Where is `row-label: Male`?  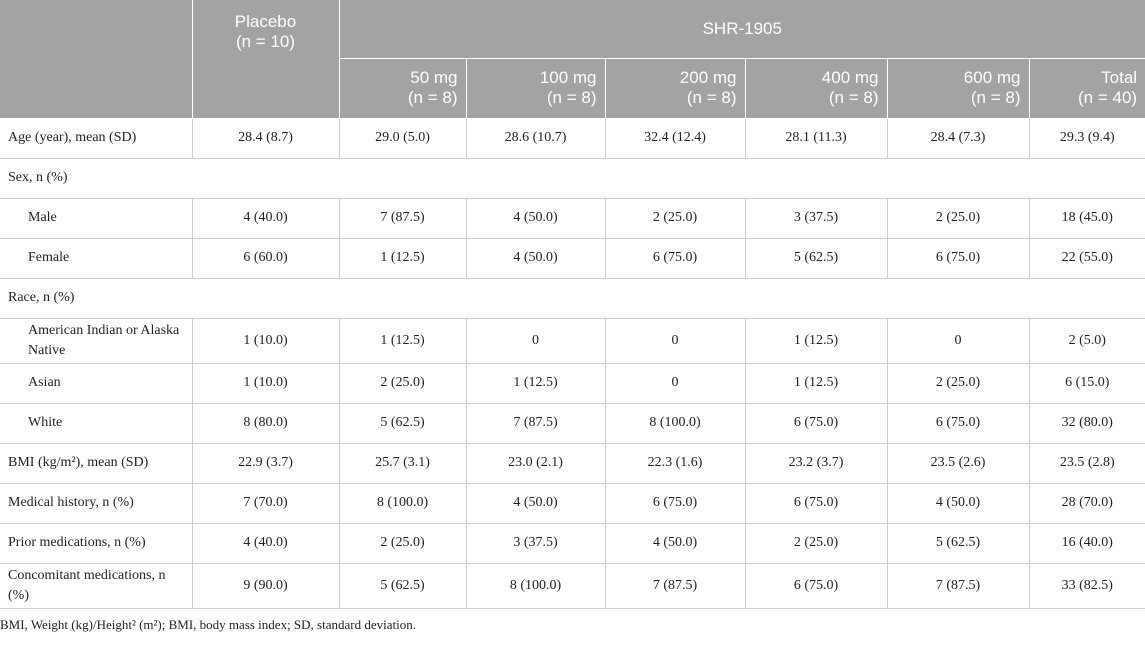 row-label: Male is located at coordinates (96, 218).